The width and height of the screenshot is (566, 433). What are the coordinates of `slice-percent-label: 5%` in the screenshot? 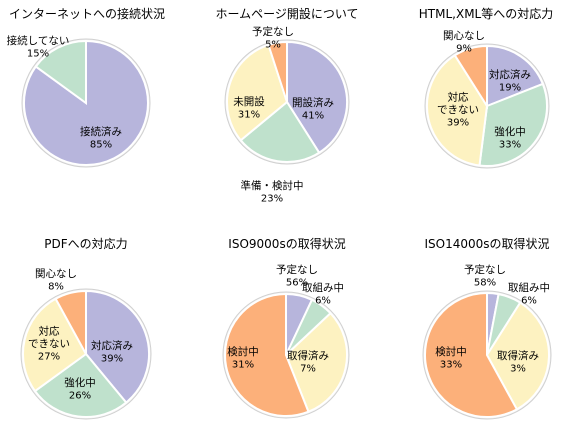 It's located at (273, 44).